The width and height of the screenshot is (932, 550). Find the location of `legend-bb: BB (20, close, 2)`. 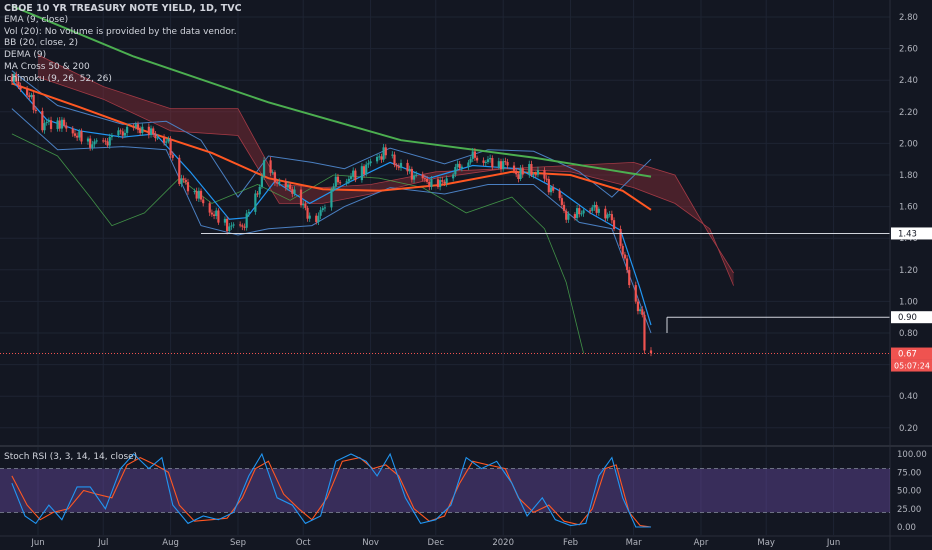

legend-bb: BB (20, close, 2) is located at coordinates (41, 43).